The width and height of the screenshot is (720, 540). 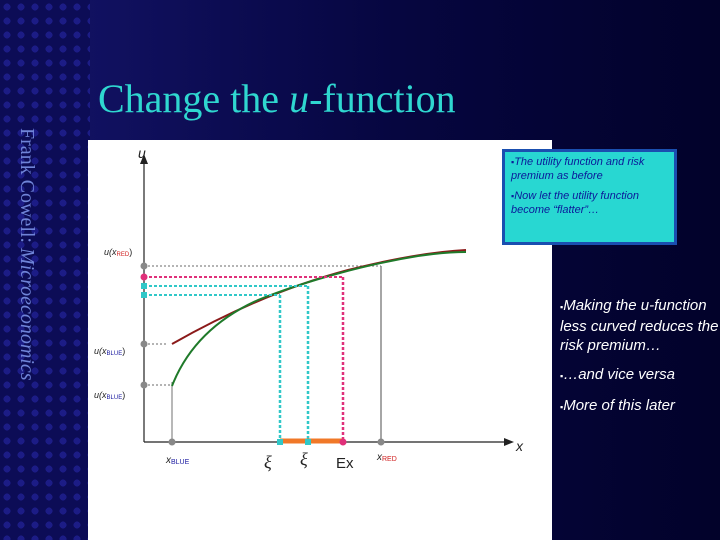 I want to click on u-x-blue-label-low: u(xBLUE), so click(x=109, y=395).